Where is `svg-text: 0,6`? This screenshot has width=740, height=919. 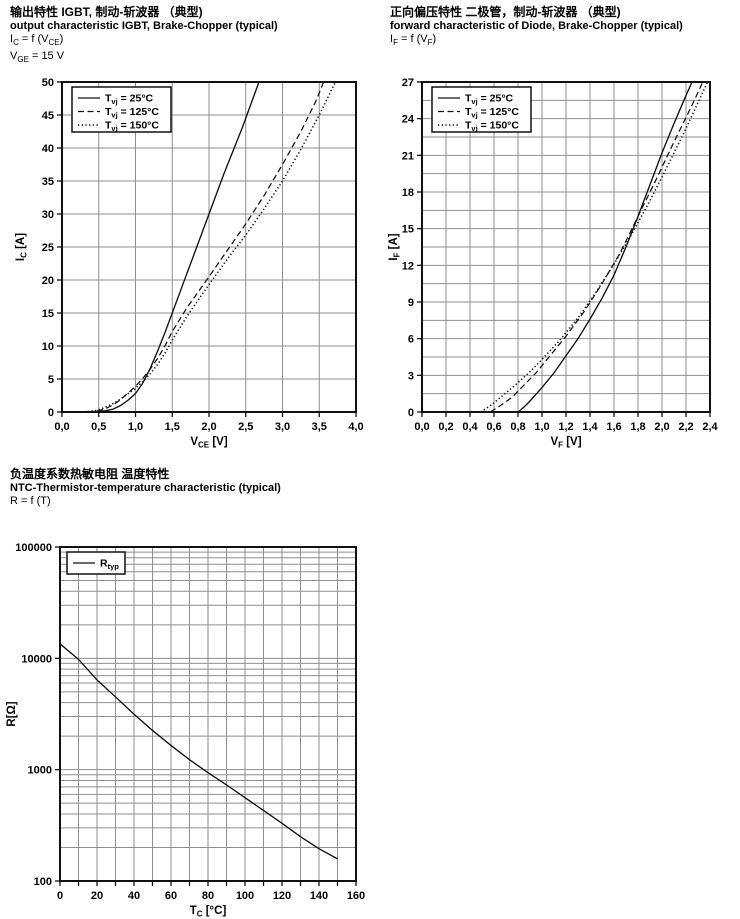
svg-text: 0,6 is located at coordinates (493, 427).